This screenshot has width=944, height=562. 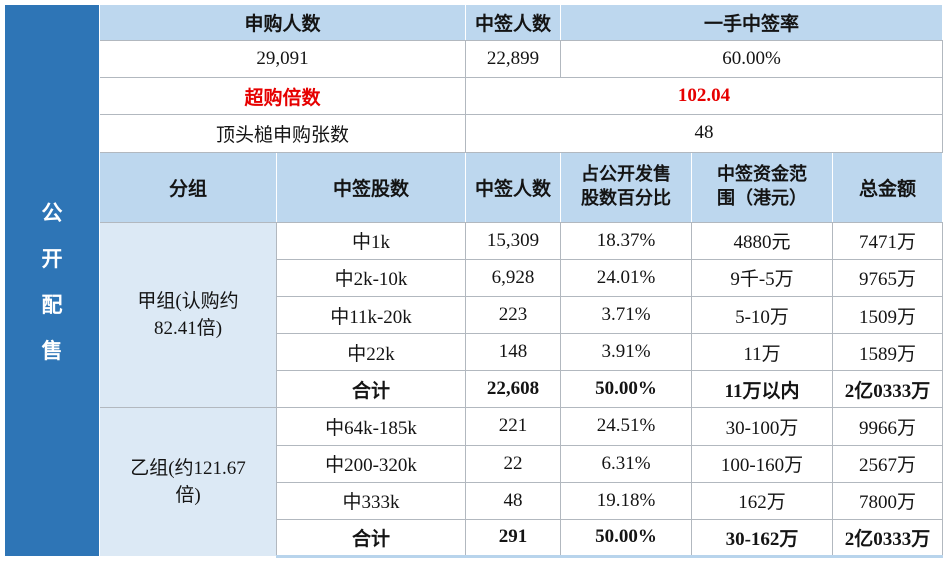 What do you see at coordinates (626, 352) in the screenshot?
I see `cell-pct: 3.91%` at bounding box center [626, 352].